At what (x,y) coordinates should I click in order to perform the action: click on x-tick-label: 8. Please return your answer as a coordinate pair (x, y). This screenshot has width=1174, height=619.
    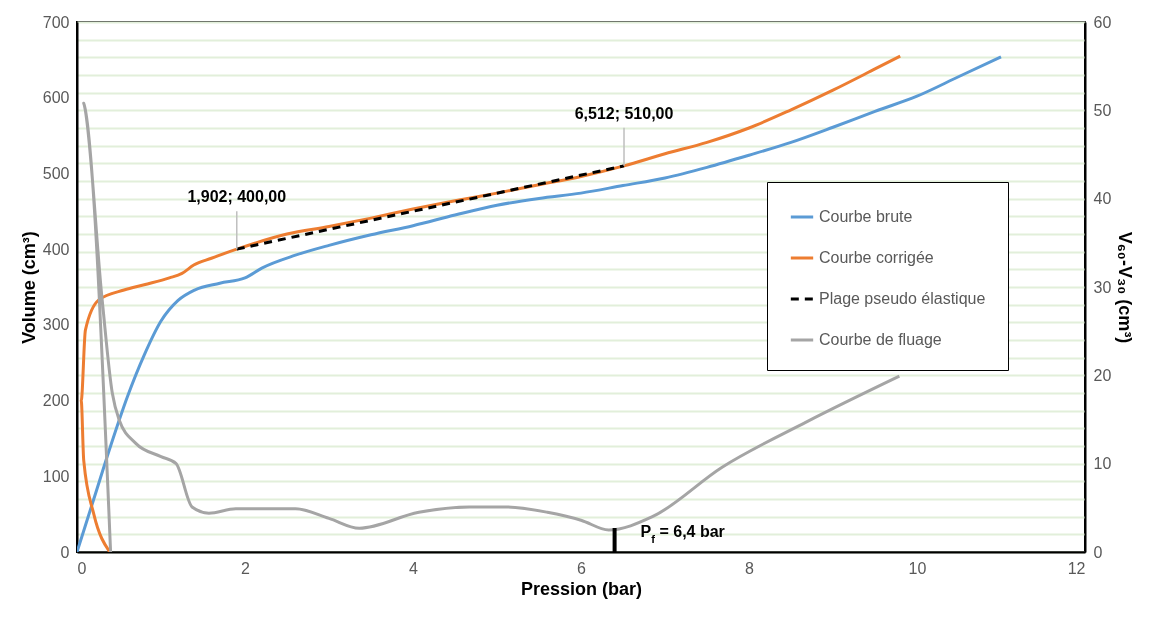
    Looking at the image, I should click on (750, 568).